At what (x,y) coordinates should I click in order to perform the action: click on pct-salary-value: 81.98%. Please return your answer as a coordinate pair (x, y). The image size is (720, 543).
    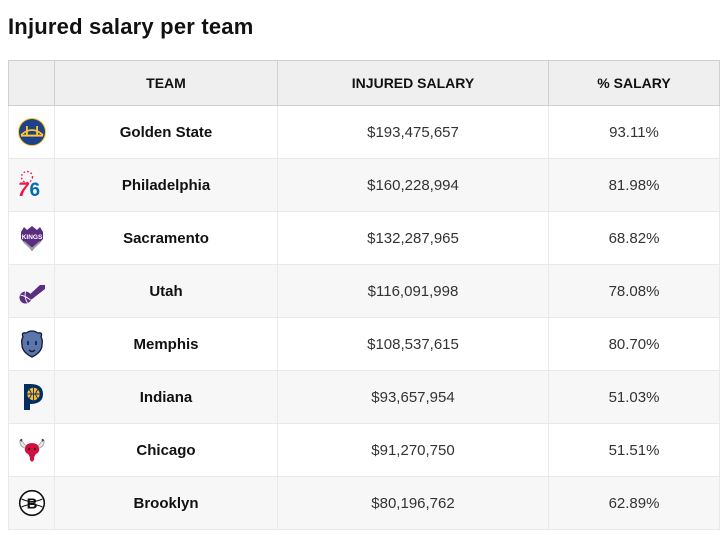
    Looking at the image, I should click on (634, 185).